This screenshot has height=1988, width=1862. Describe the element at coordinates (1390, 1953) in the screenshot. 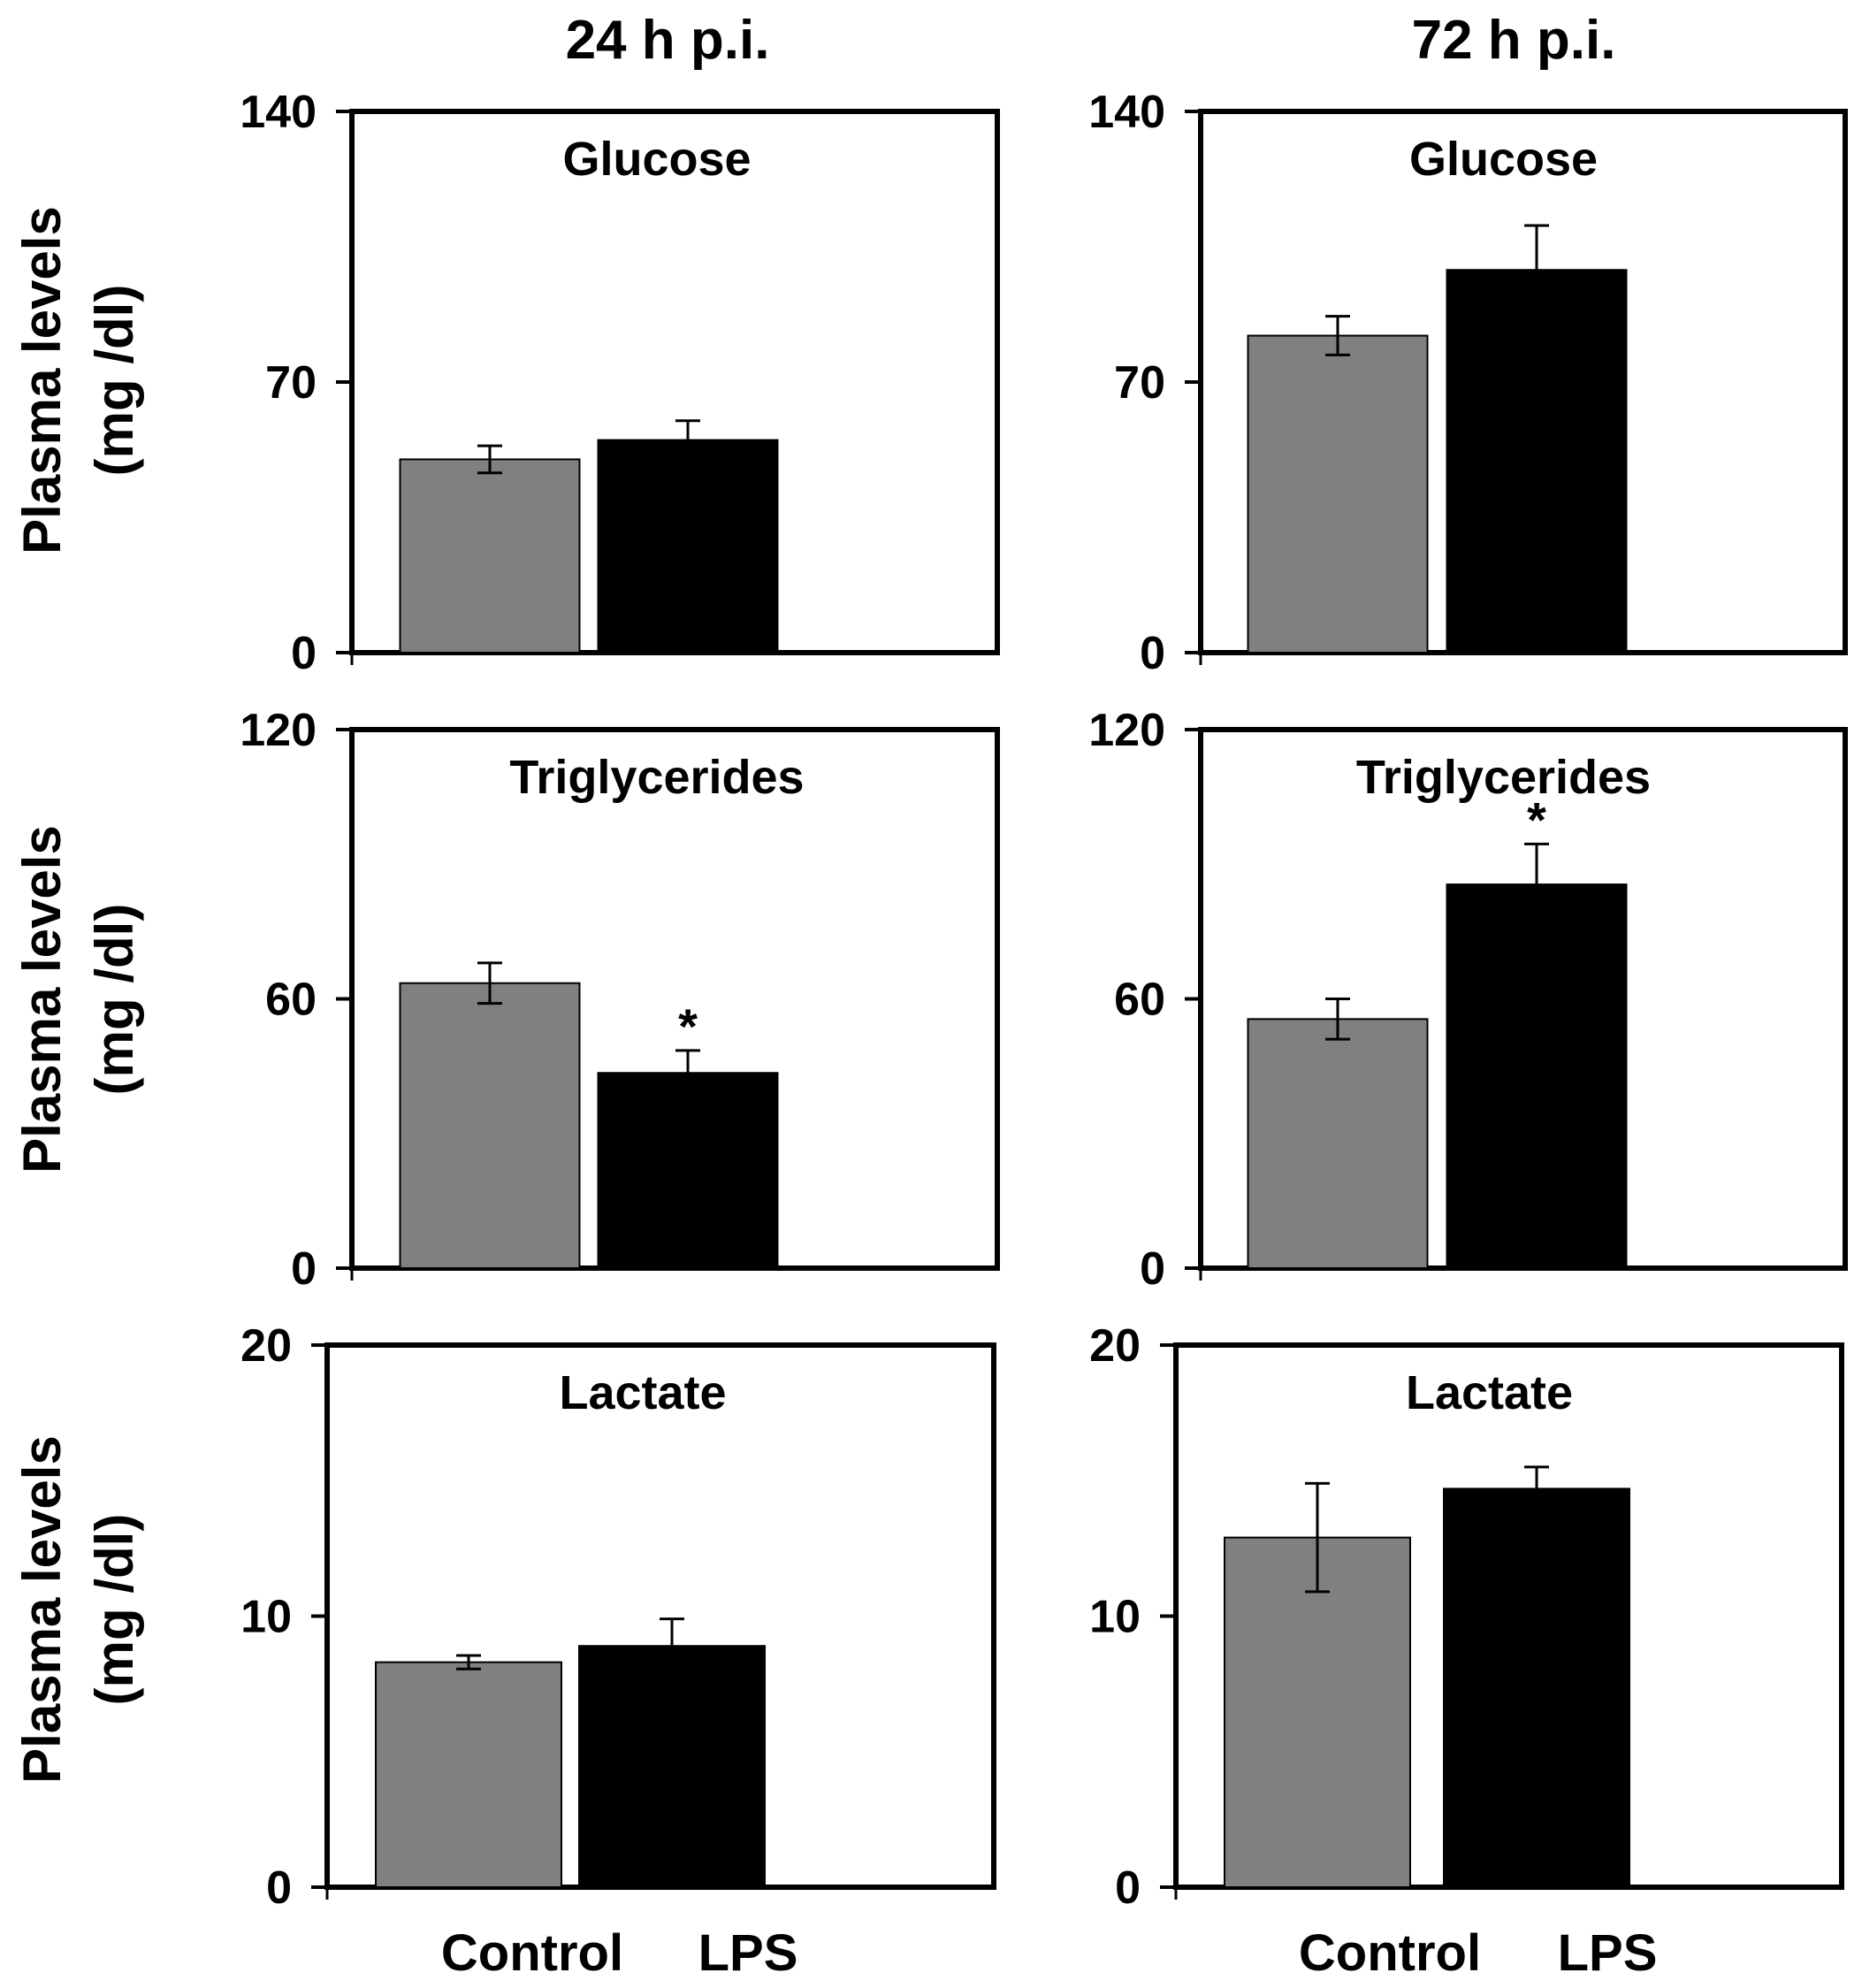

I see `category-label-control-72h: Control` at that location.